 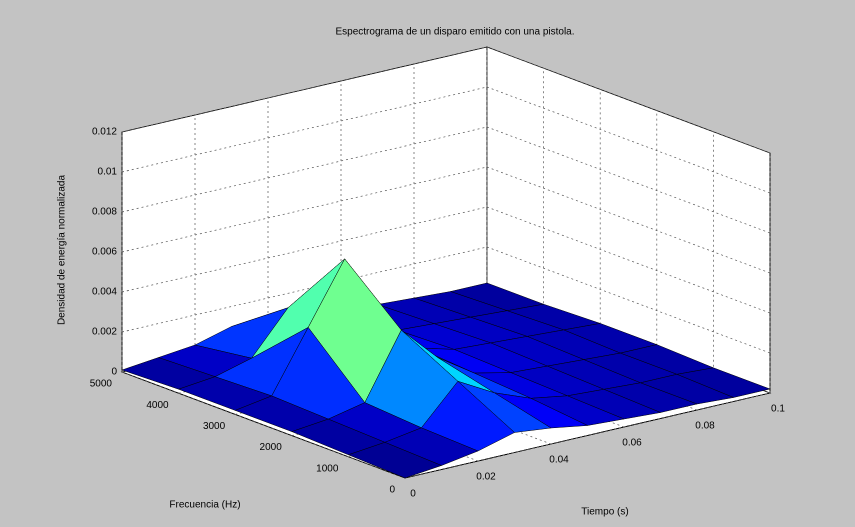 What do you see at coordinates (705, 426) in the screenshot?
I see `x-tick-label: 0.08` at bounding box center [705, 426].